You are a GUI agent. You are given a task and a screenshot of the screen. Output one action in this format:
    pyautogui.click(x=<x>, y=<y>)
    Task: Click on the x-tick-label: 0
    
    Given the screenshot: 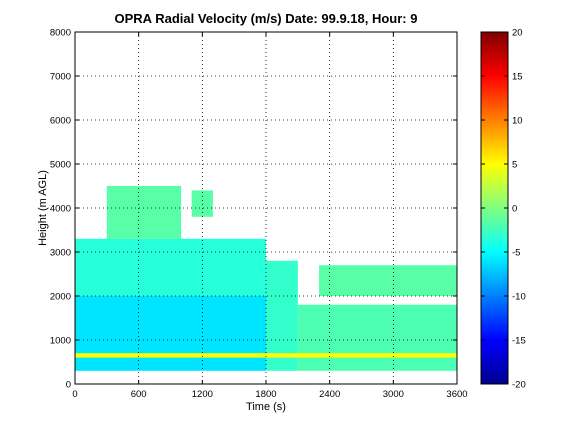 What is the action you would take?
    pyautogui.click(x=74, y=394)
    